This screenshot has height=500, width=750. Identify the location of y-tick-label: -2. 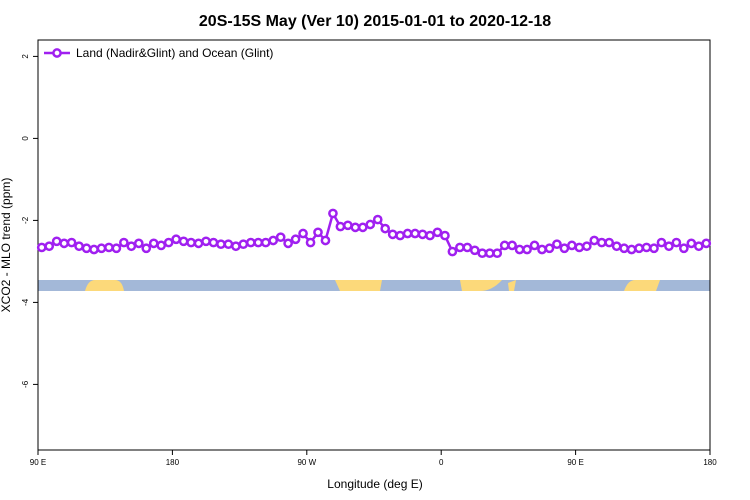
(25, 220).